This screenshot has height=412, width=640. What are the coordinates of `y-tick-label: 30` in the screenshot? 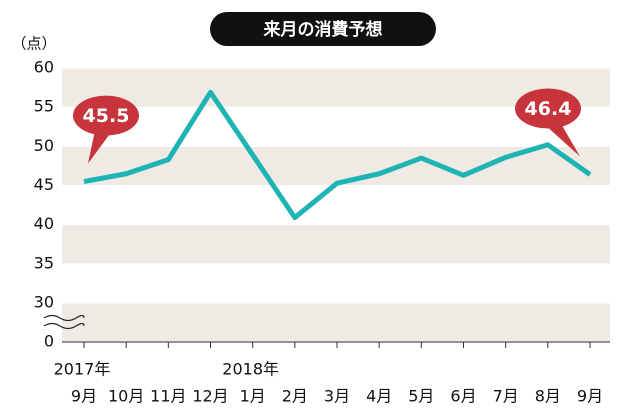 It's located at (44, 302).